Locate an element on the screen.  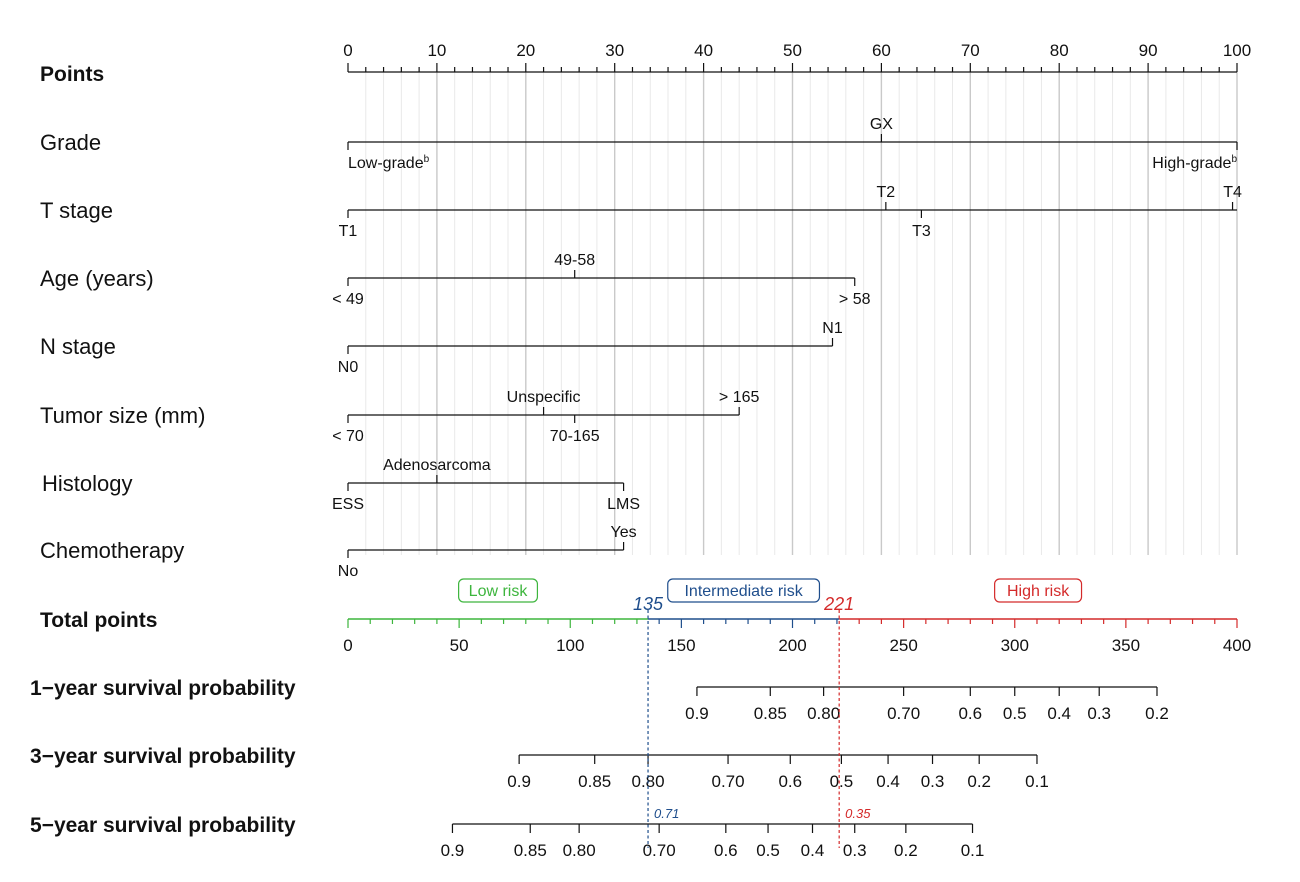
level-label: < 49 is located at coordinates (348, 299).